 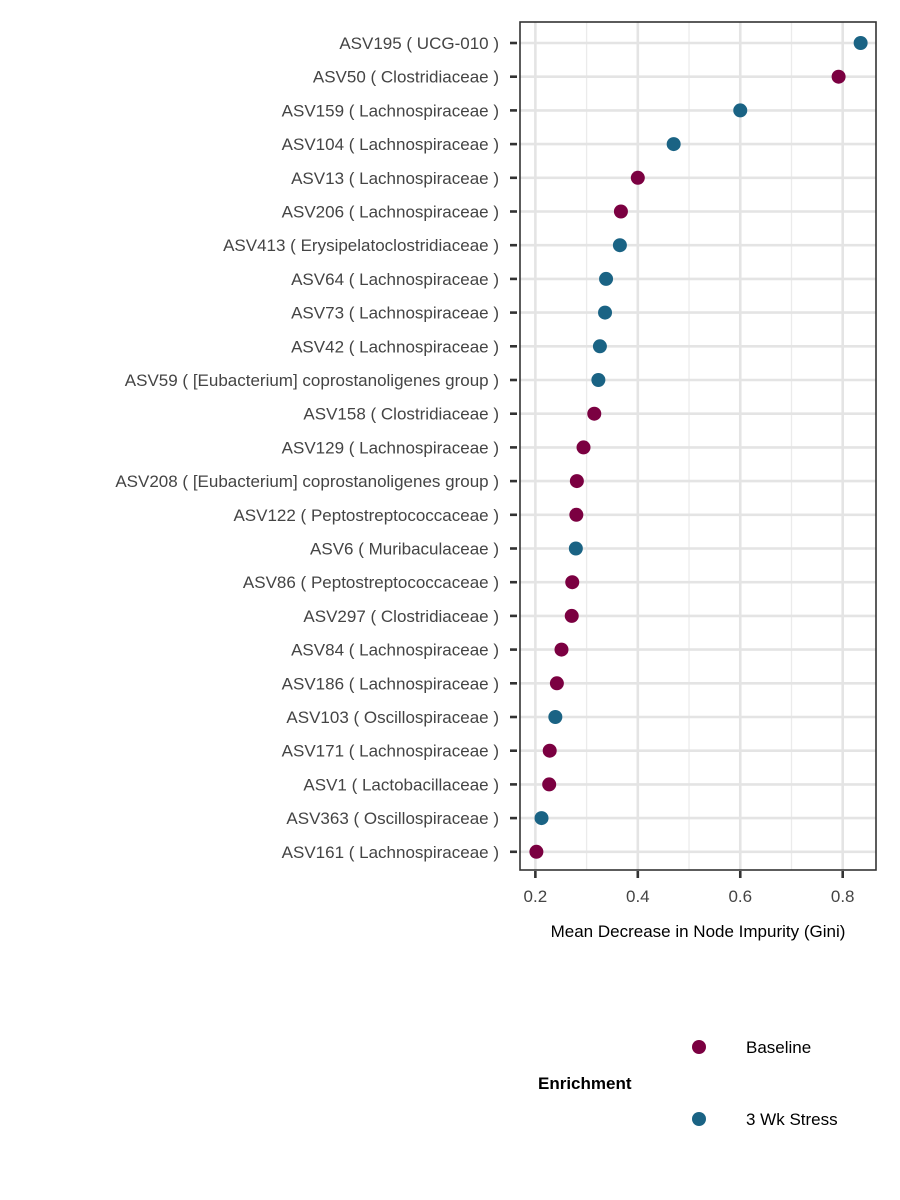 What do you see at coordinates (401, 616) in the screenshot?
I see `y-tick-label: ASV297 ( Clostridiaceae )` at bounding box center [401, 616].